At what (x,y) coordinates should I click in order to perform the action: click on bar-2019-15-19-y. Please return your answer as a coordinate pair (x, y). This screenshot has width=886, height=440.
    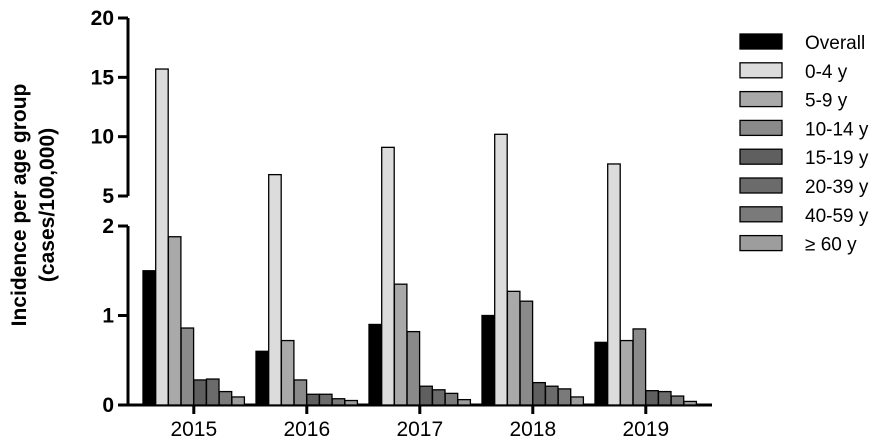
    Looking at the image, I should click on (652, 398).